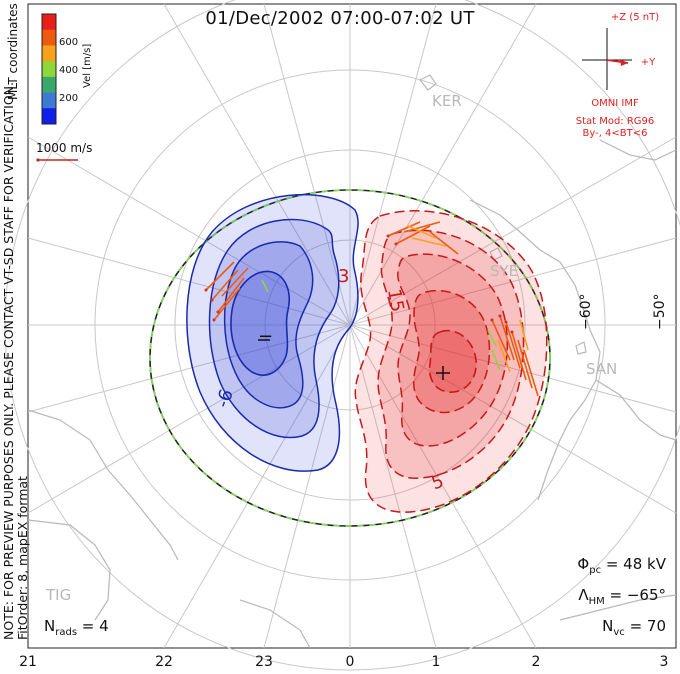 Image resolution: width=680 pixels, height=674 pixels. I want to click on min-potential-label: −, so click(266, 336).